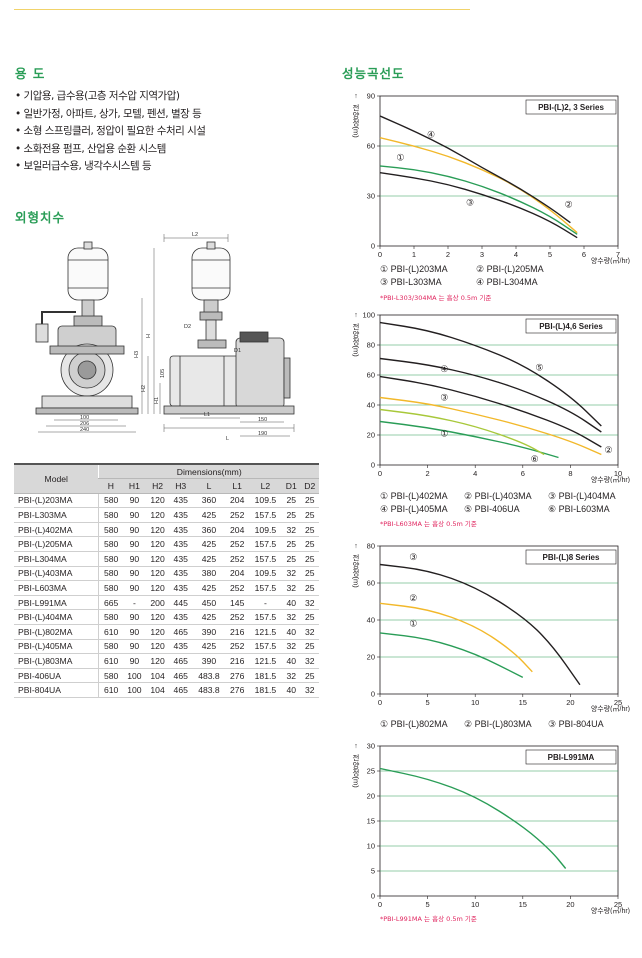 The image size is (642, 958). Describe the element at coordinates (444, 398) in the screenshot. I see `series-marker-label: ③` at that location.